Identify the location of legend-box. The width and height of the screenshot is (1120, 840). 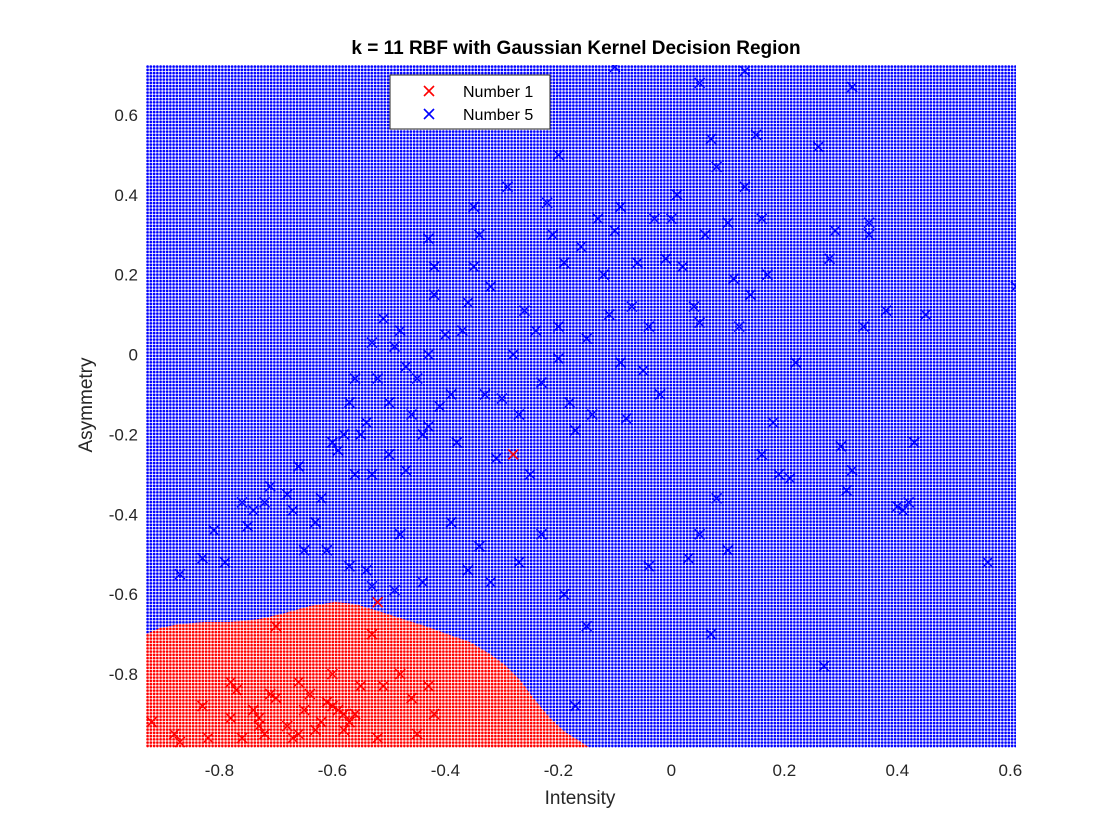
(470, 102).